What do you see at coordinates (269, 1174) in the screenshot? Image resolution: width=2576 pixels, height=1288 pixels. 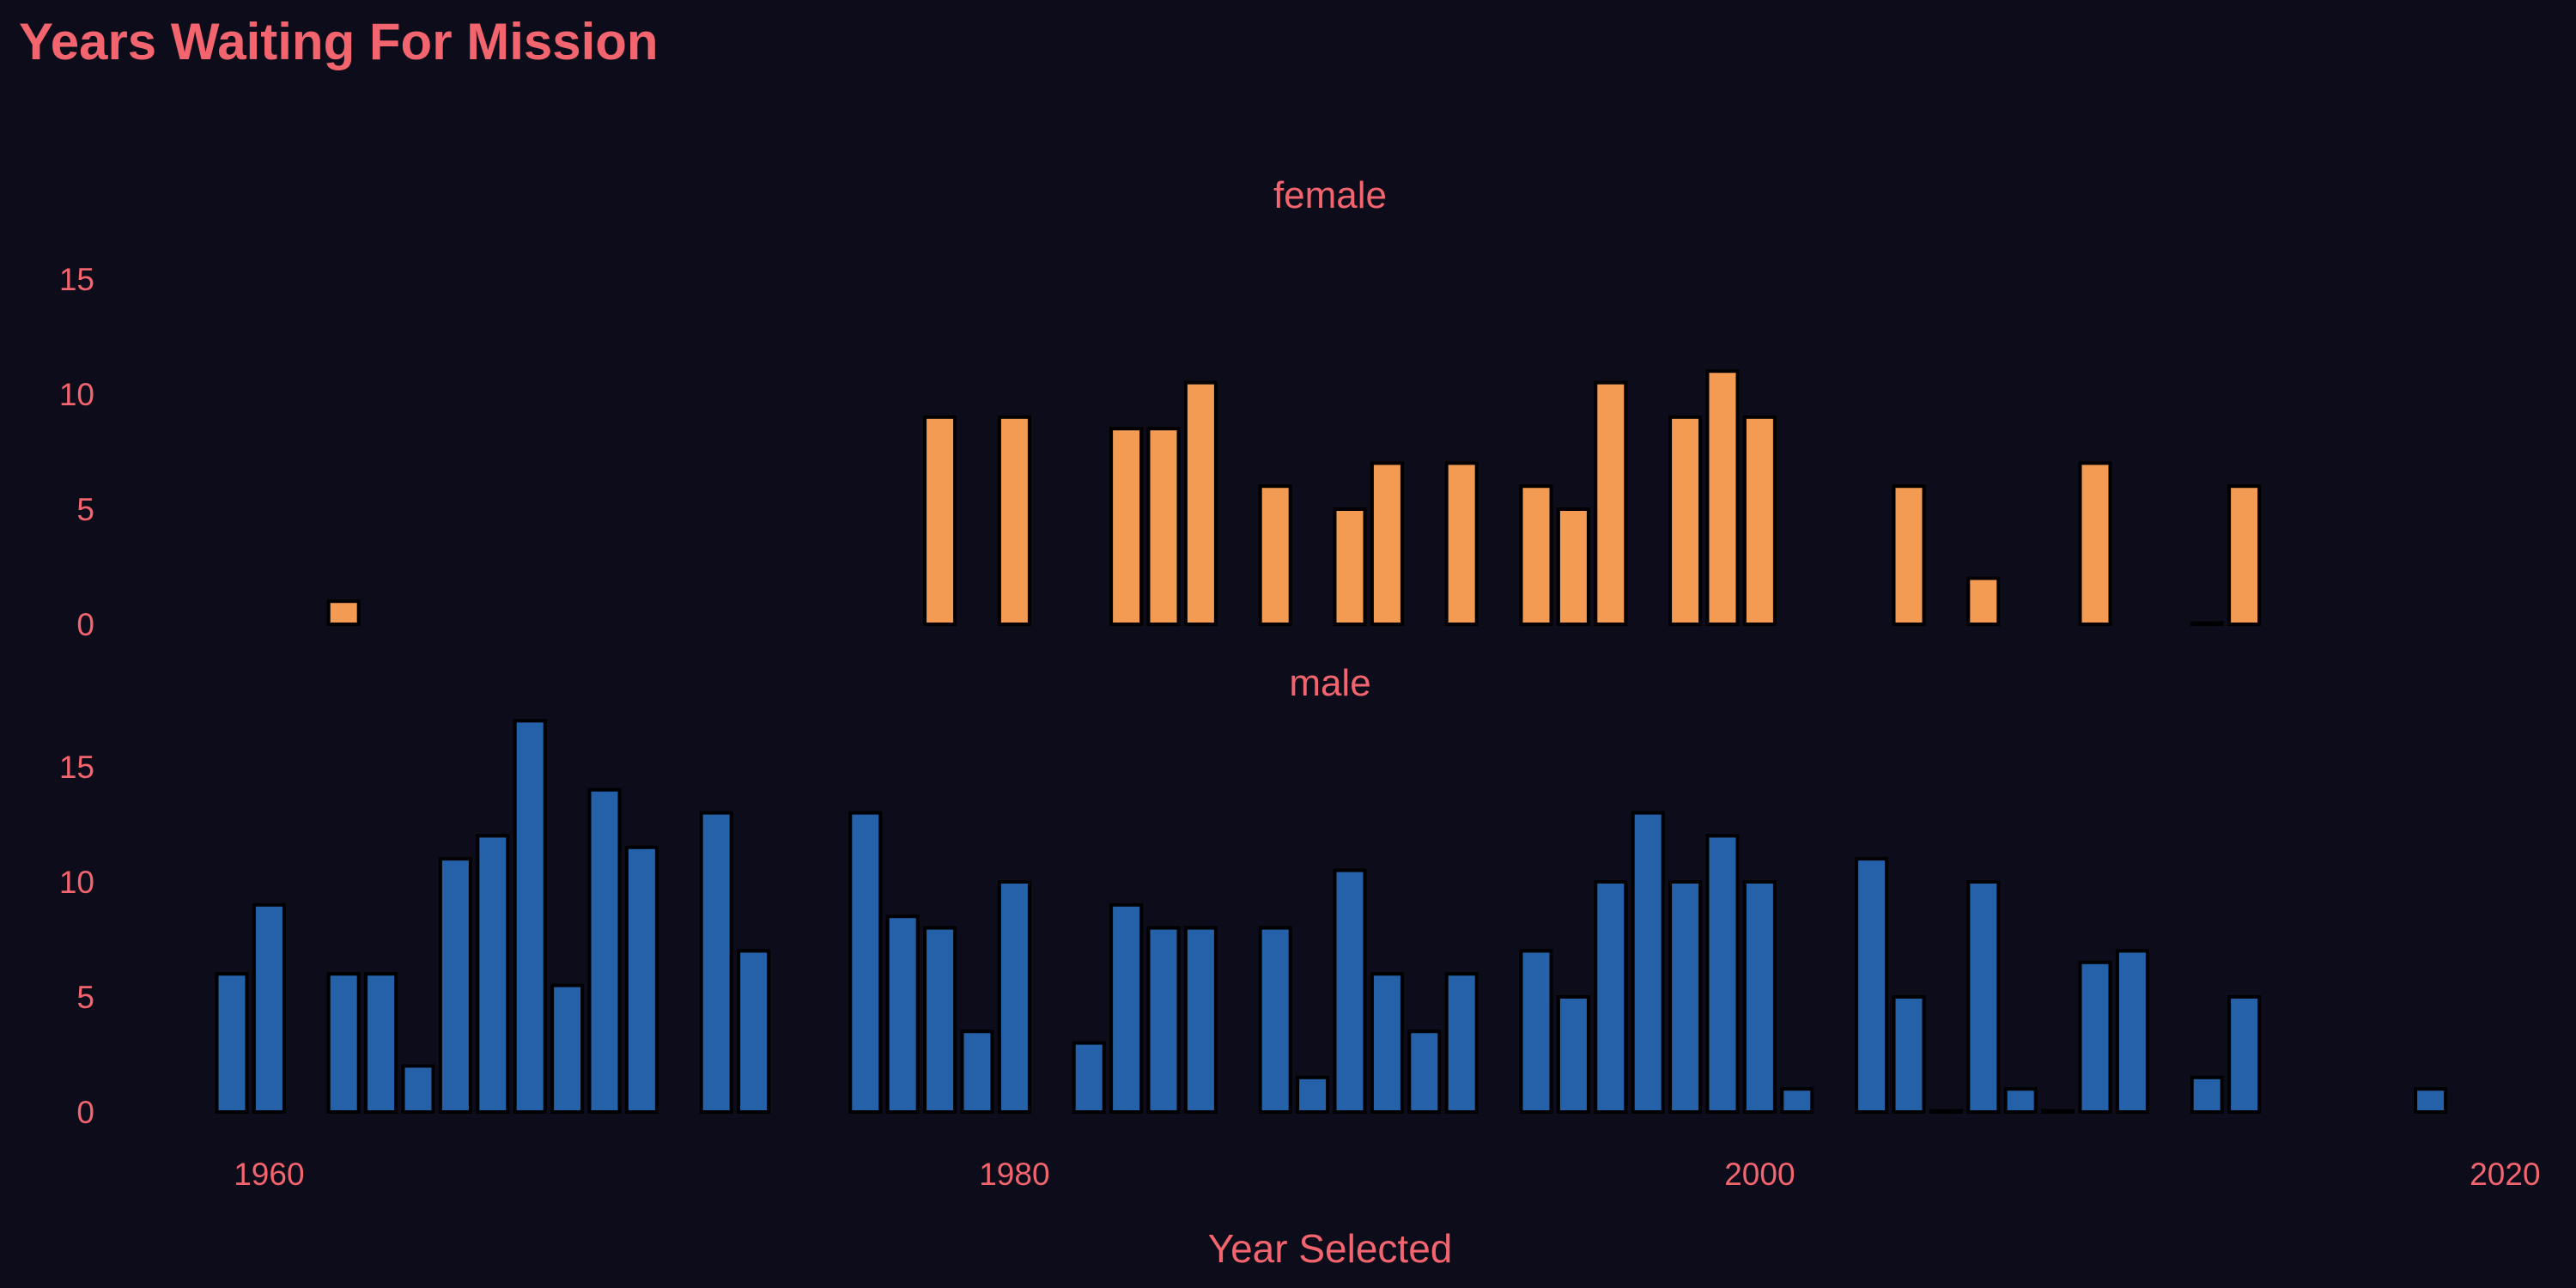 I see `x-tick-label: 1960` at bounding box center [269, 1174].